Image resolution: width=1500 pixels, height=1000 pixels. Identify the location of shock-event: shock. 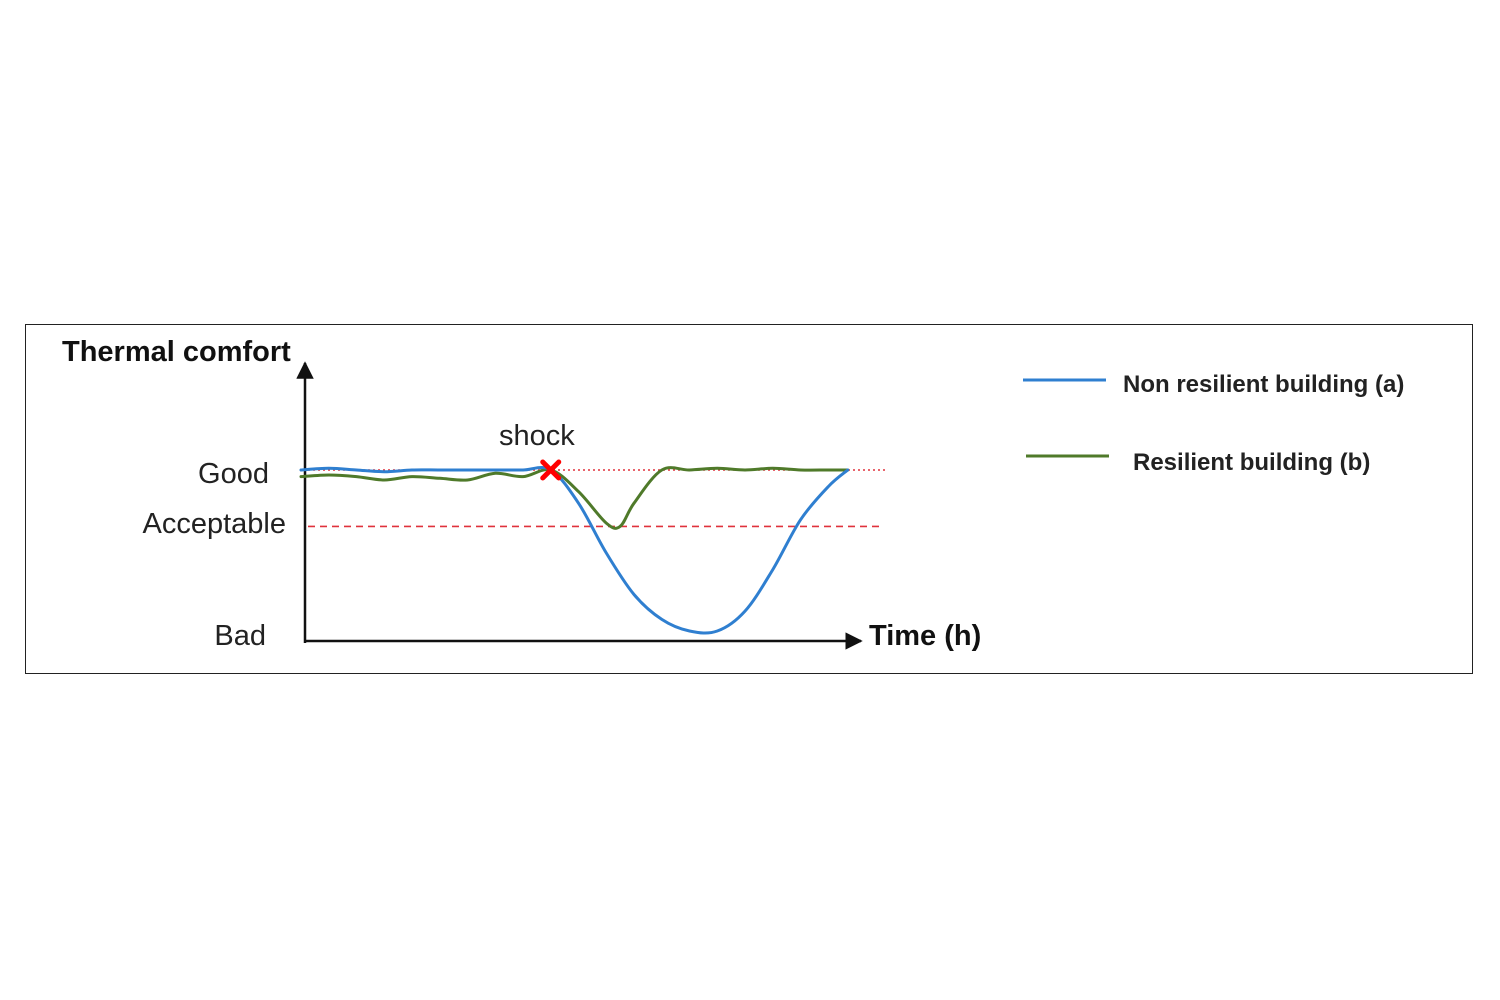
(537, 450).